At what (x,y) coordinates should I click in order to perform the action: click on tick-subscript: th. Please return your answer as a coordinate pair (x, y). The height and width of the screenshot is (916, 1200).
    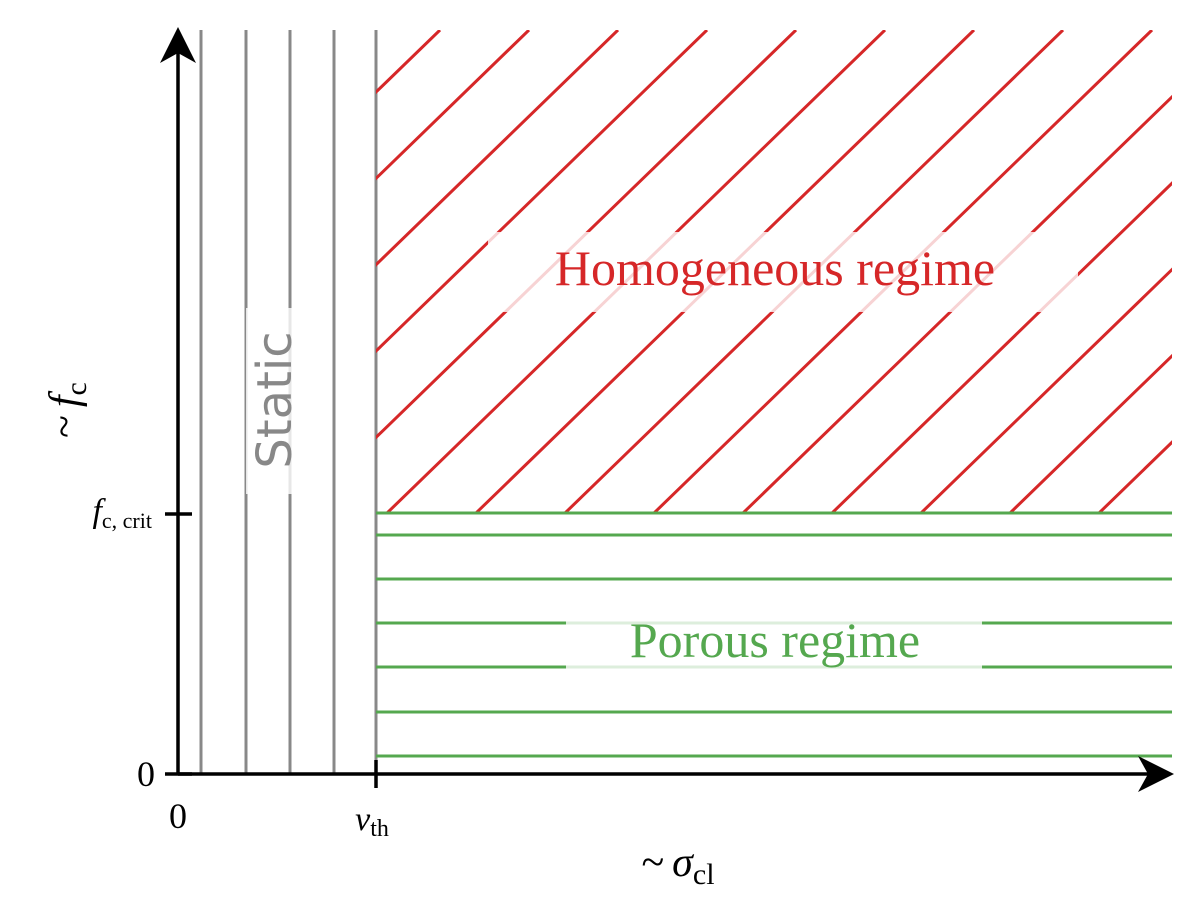
    Looking at the image, I should click on (379, 829).